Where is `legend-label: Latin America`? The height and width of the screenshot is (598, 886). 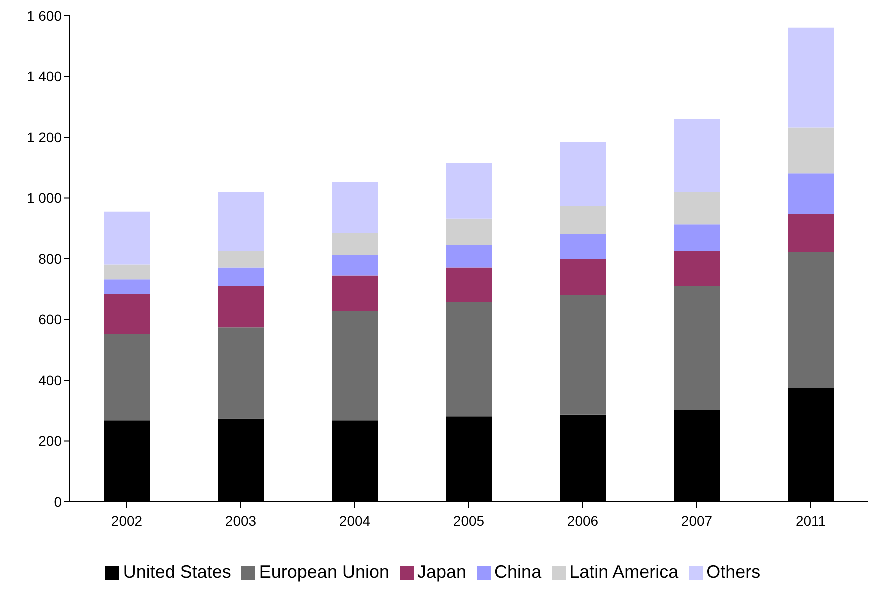 legend-label: Latin America is located at coordinates (624, 572).